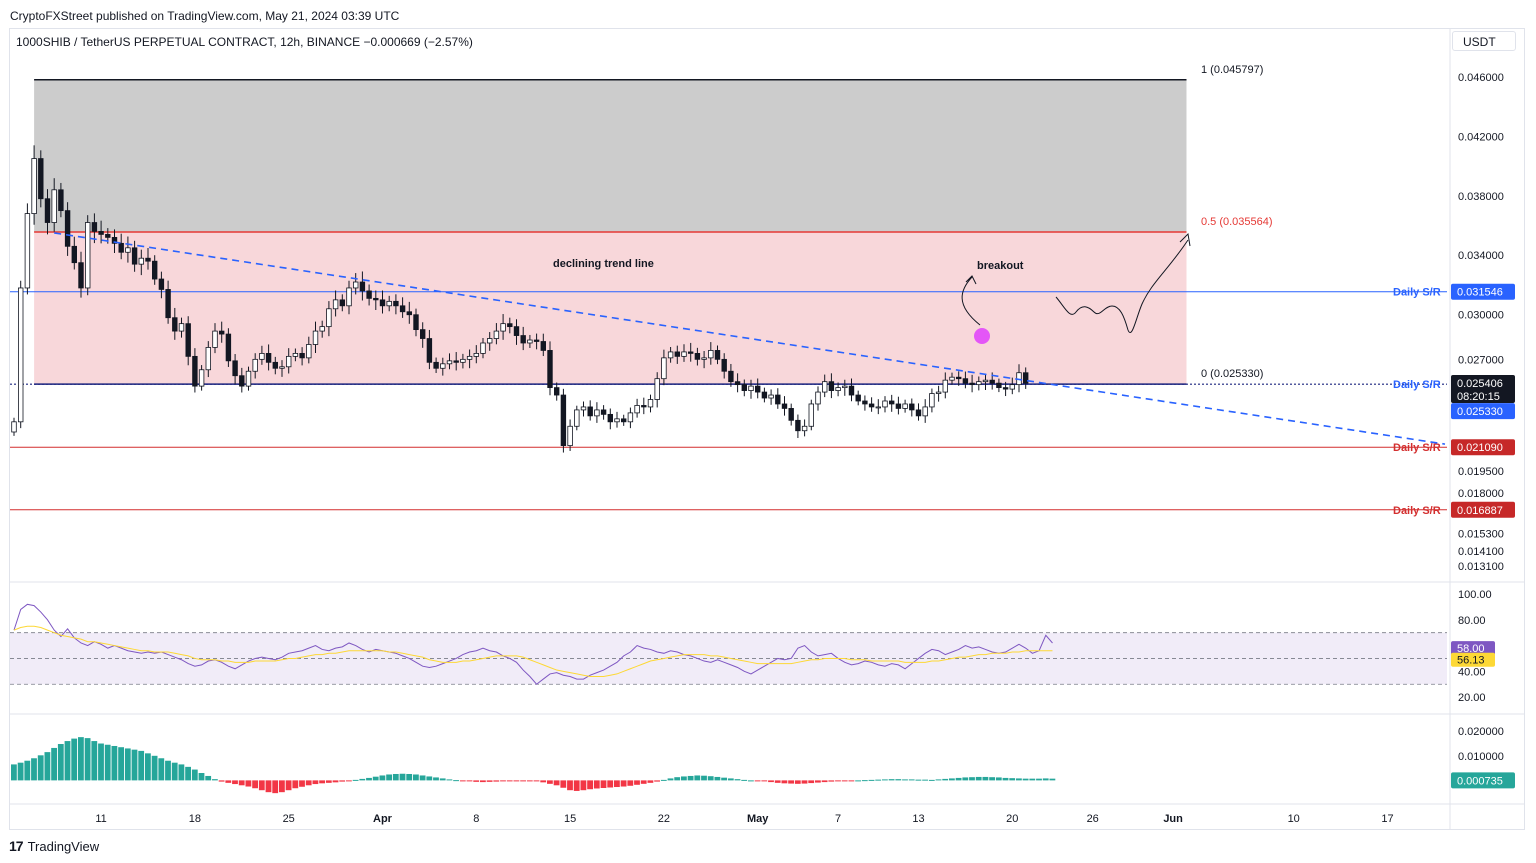 This screenshot has width=1536, height=863. Describe the element at coordinates (16, 846) in the screenshot. I see `tradingview-logo-icon: 17` at that location.